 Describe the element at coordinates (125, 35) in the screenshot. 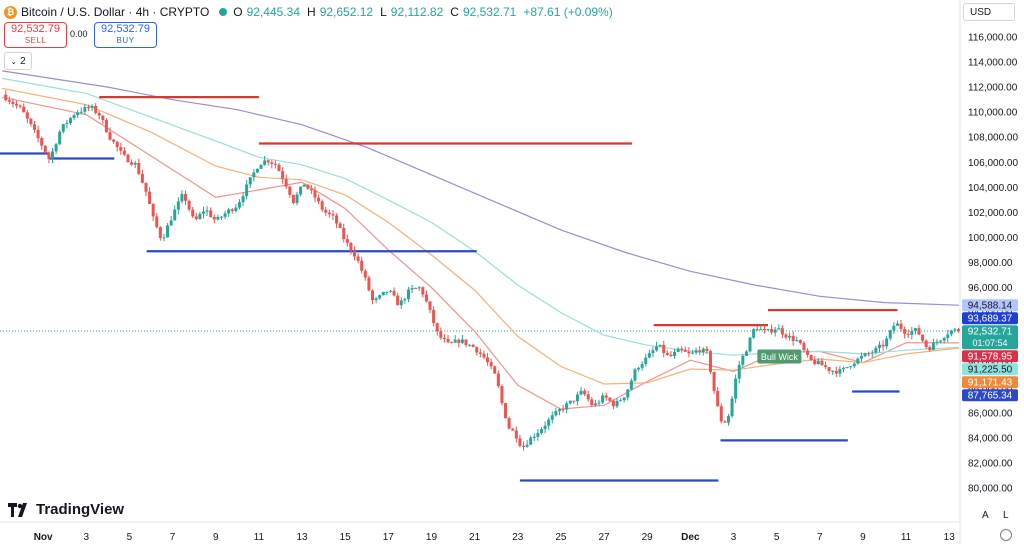

I see `buy-button: 92,532.79 BUY` at that location.